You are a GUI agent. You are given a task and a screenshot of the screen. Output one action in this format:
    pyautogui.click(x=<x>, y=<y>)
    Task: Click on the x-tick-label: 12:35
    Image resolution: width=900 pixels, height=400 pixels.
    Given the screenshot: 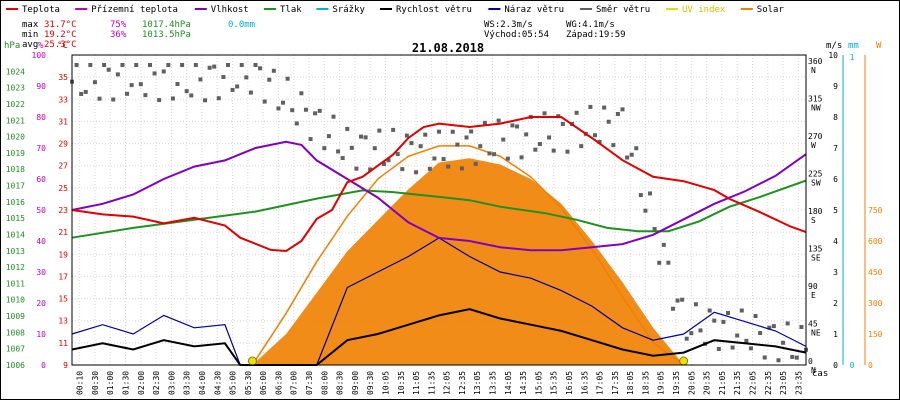 What is the action you would take?
    pyautogui.click(x=462, y=383)
    